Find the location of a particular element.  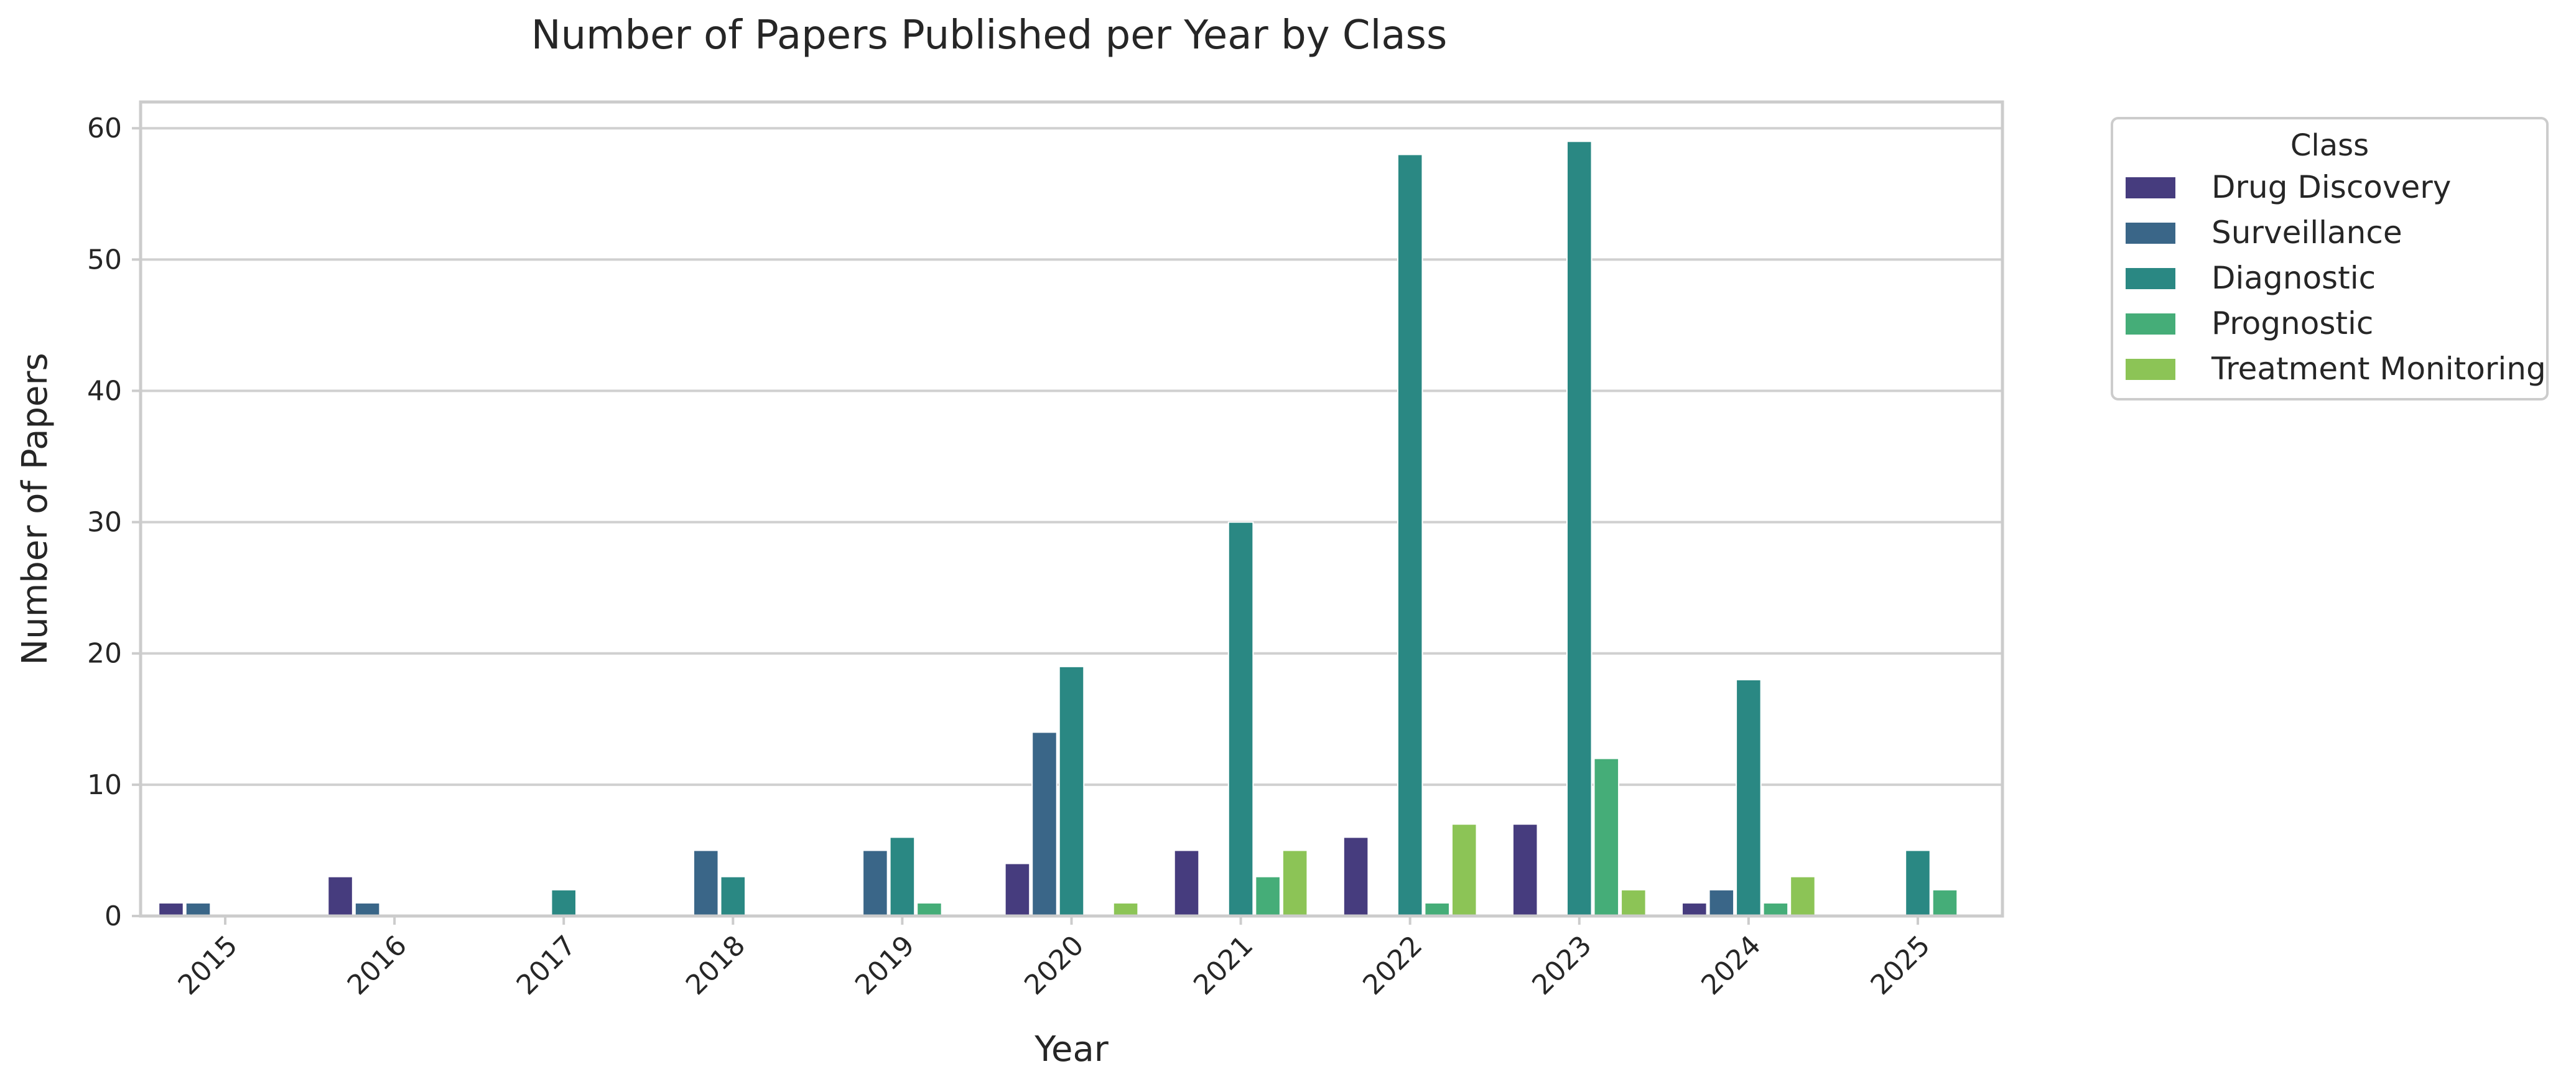

bar-diagnostic-2017 is located at coordinates (564, 903).